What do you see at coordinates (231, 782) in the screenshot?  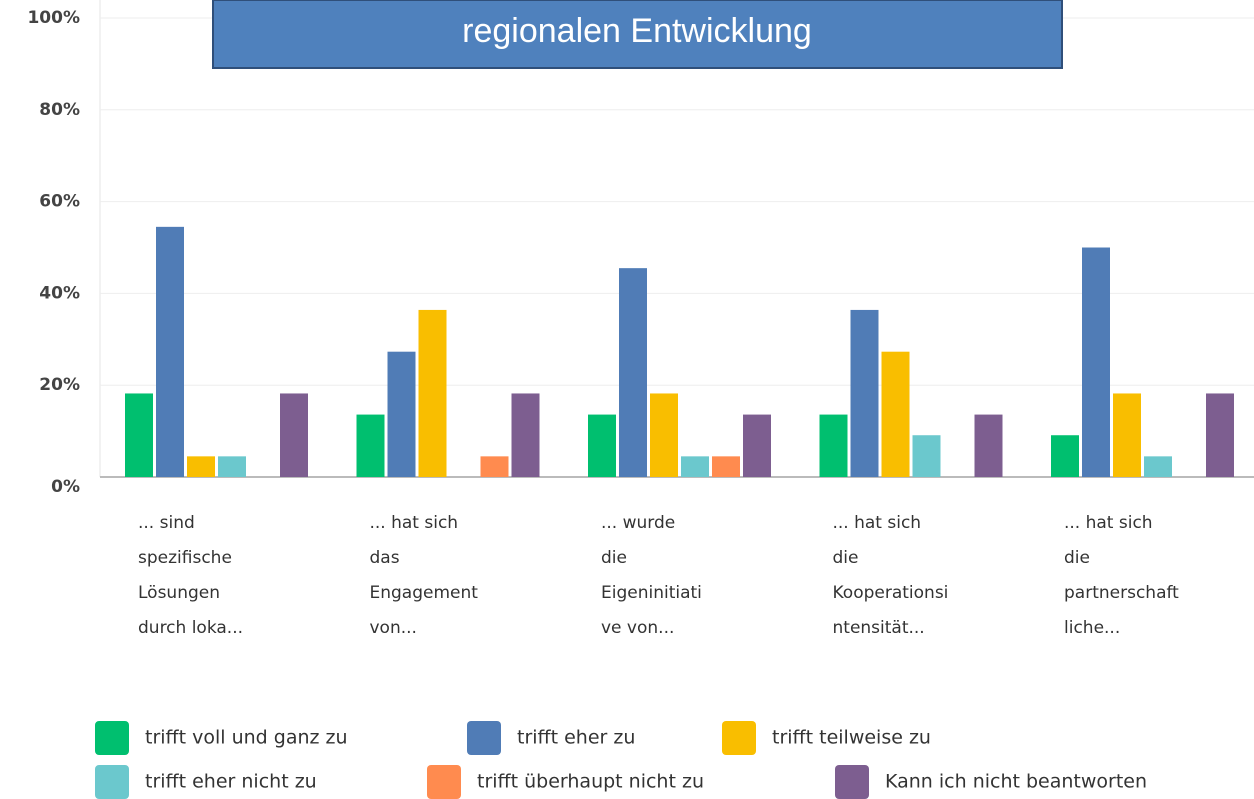 I see `legend-label: trifft eher nicht zu` at bounding box center [231, 782].